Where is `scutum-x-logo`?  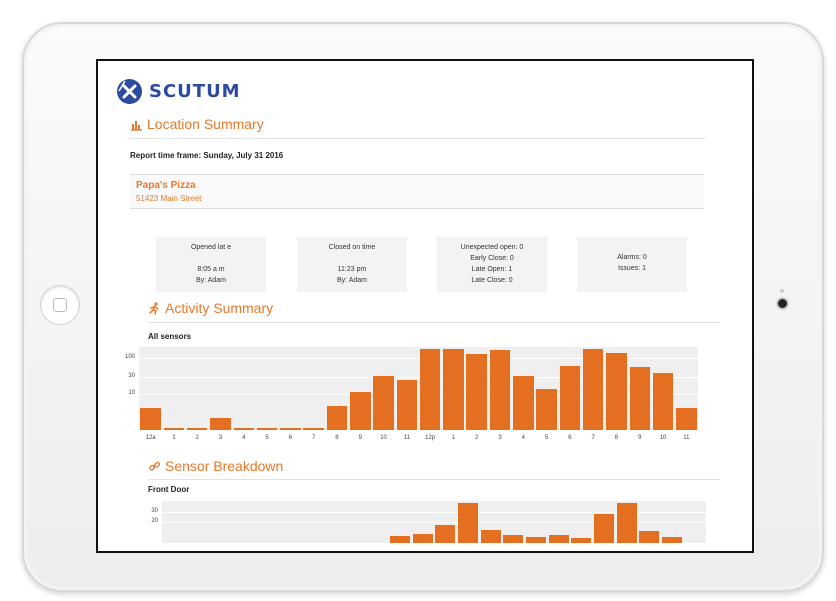 scutum-x-logo is located at coordinates (129, 91).